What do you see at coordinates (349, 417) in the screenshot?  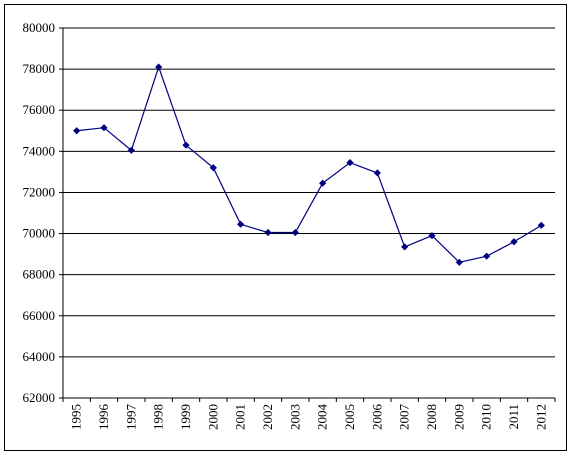 I see `x-tick-label: 2005` at bounding box center [349, 417].